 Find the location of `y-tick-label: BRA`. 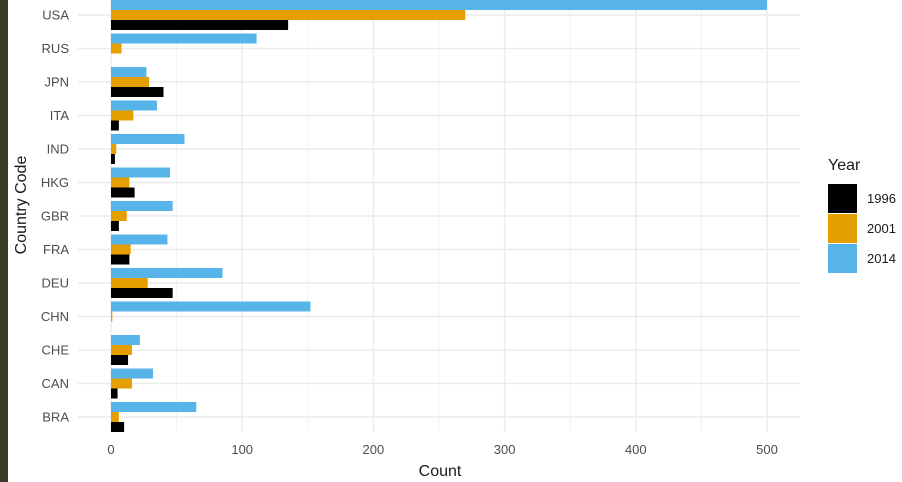

y-tick-label: BRA is located at coordinates (55, 417).